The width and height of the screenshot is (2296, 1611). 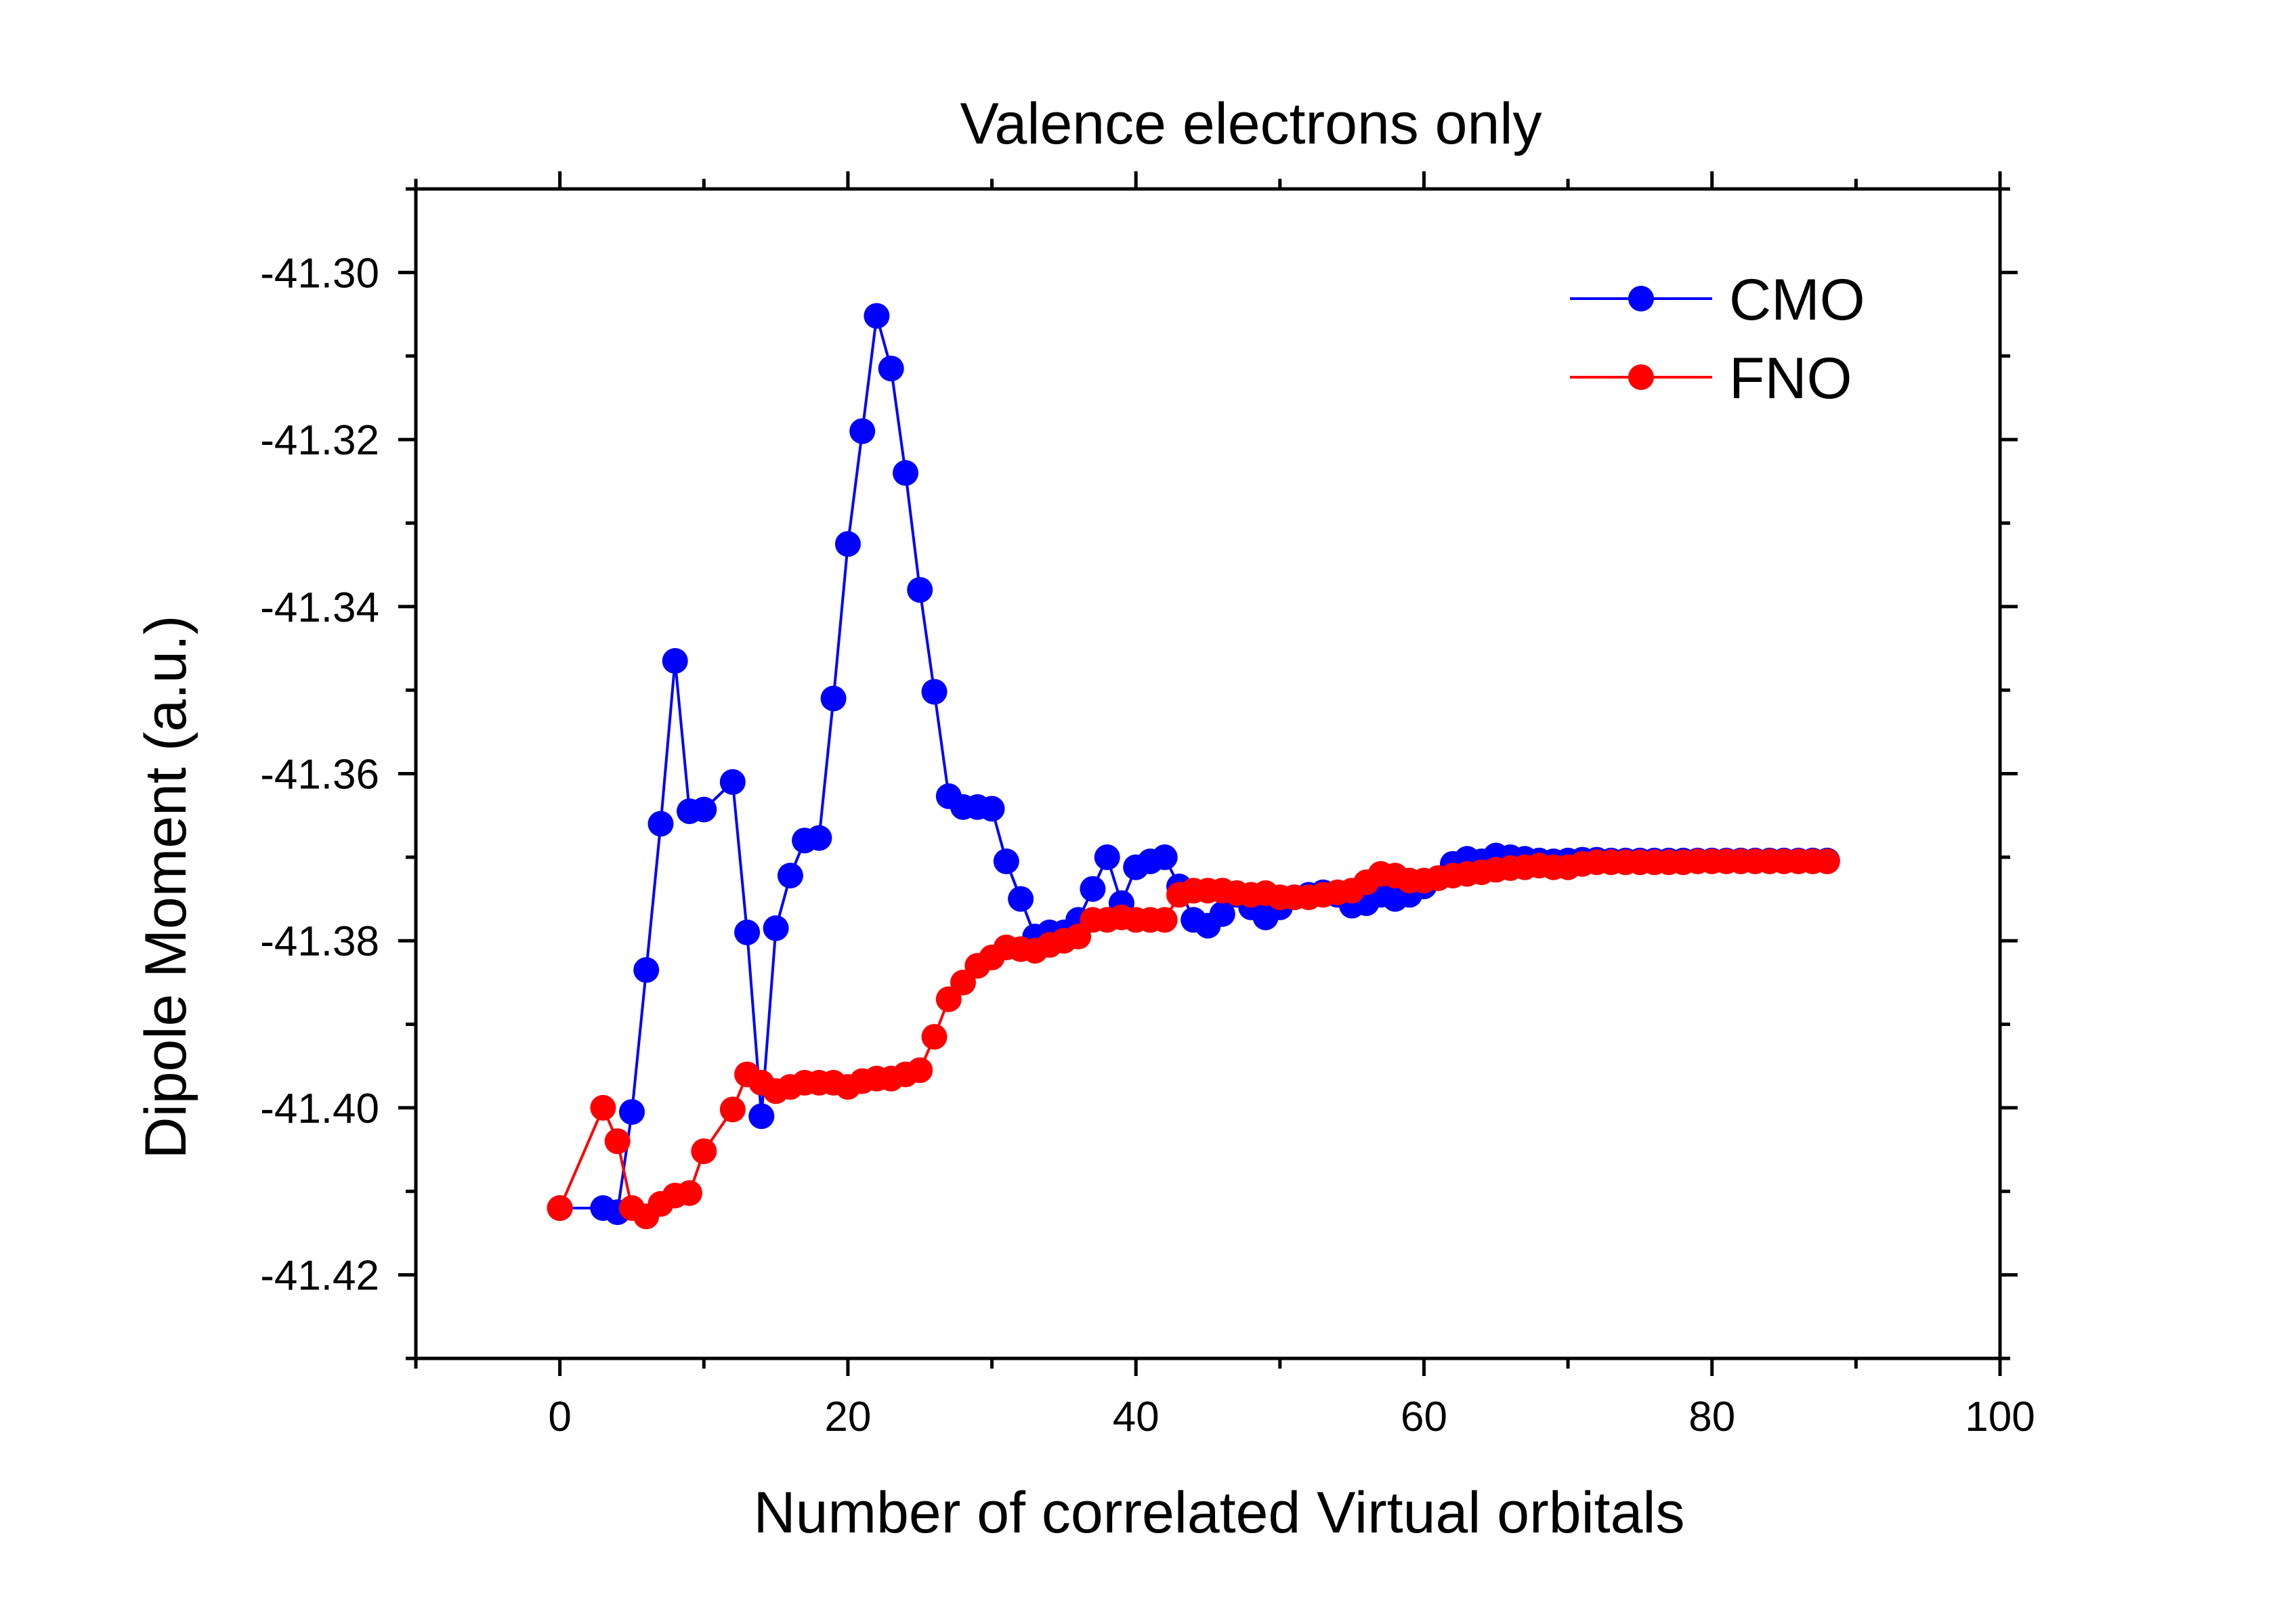 What do you see at coordinates (319, 607) in the screenshot?
I see `y-tick-label: -41.34` at bounding box center [319, 607].